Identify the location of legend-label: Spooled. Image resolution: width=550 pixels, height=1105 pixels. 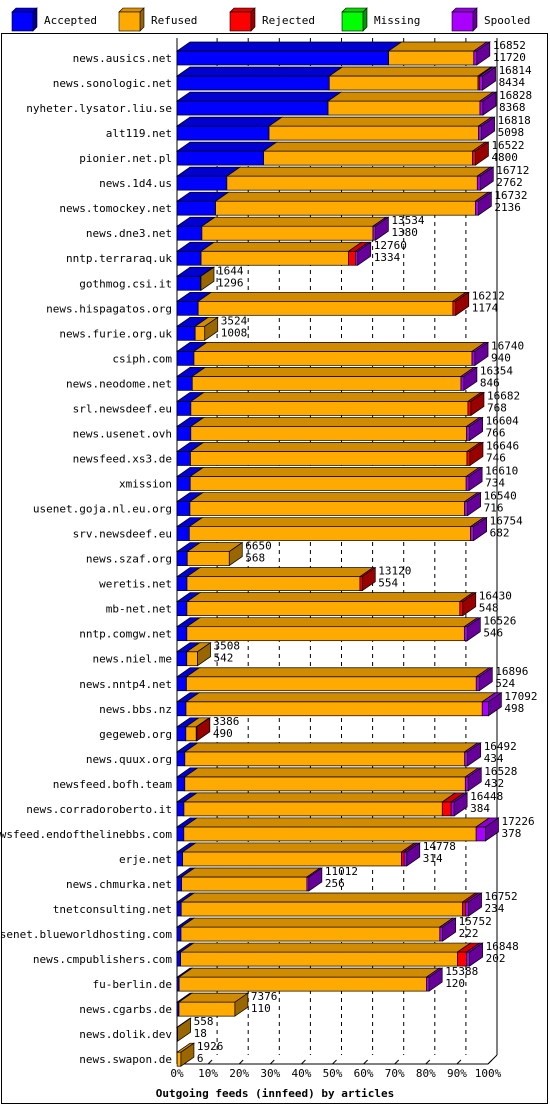
(507, 20).